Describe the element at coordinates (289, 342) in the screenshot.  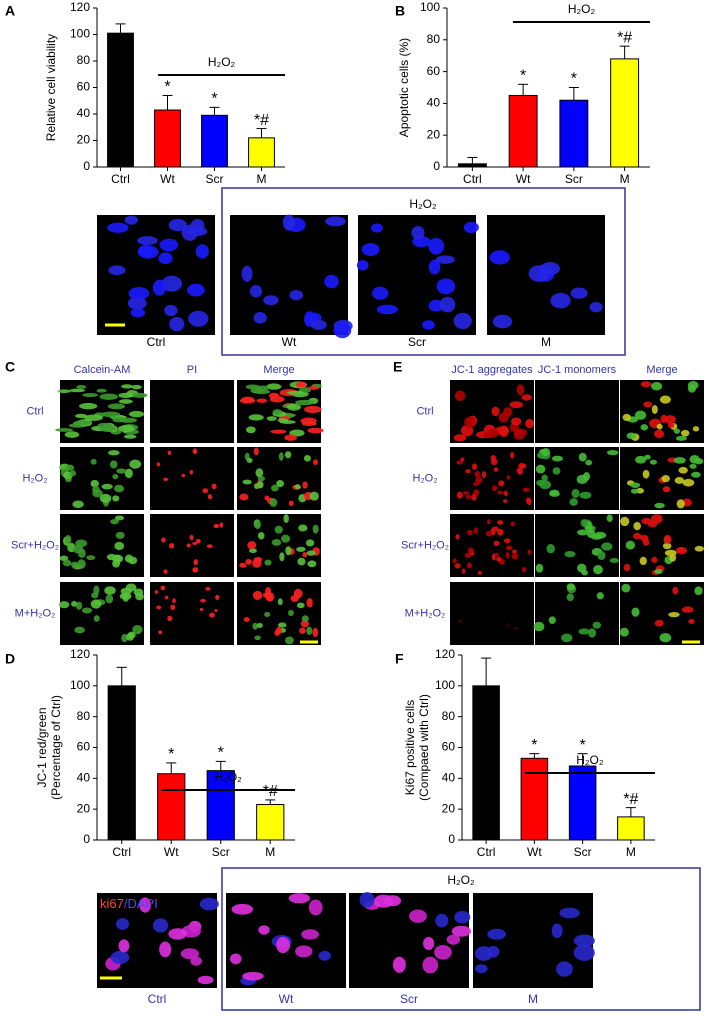
I see `image-label: Wt` at that location.